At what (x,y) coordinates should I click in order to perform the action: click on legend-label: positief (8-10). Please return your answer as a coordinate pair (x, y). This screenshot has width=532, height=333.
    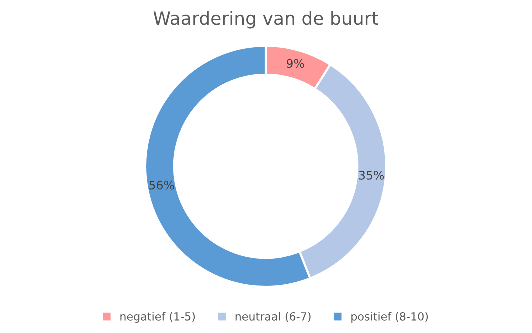
    Looking at the image, I should click on (390, 317).